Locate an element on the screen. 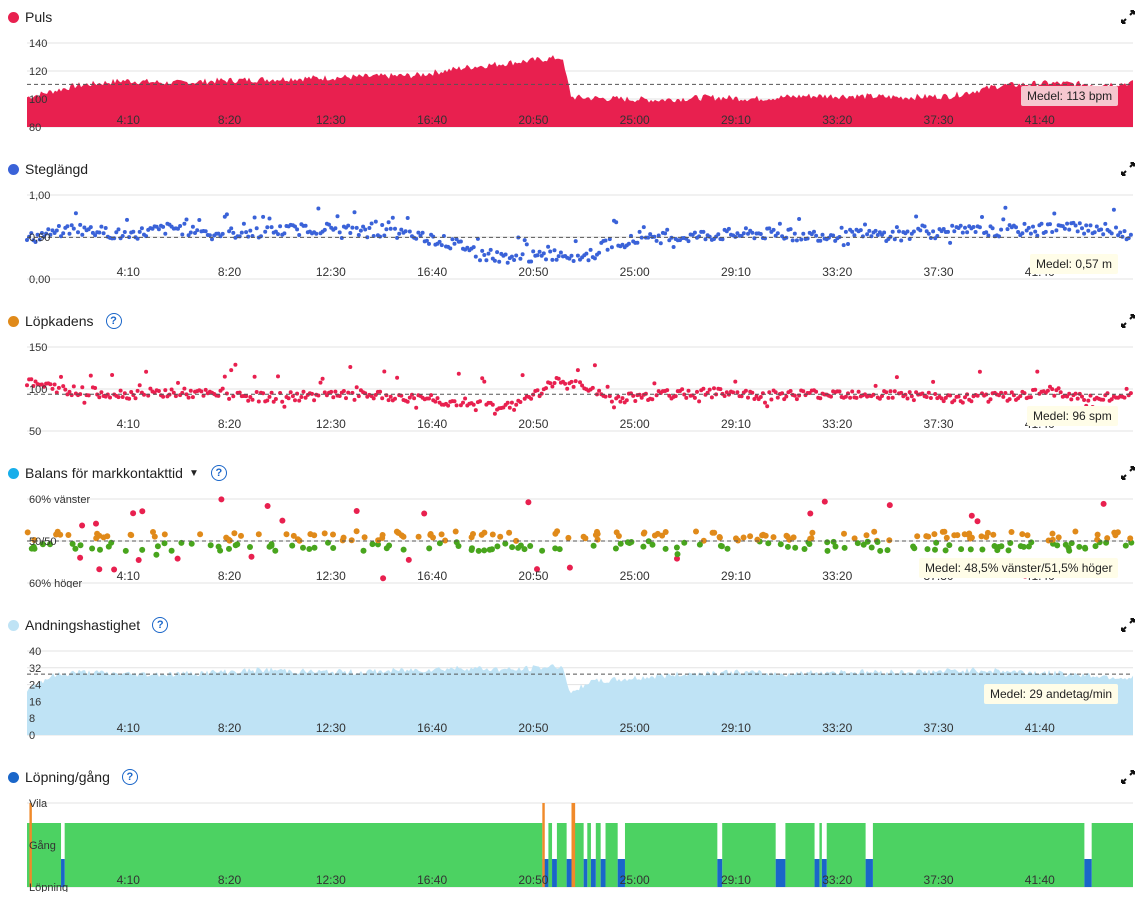 The height and width of the screenshot is (912, 1145). y-tick-label: 0,50 is located at coordinates (39, 238).